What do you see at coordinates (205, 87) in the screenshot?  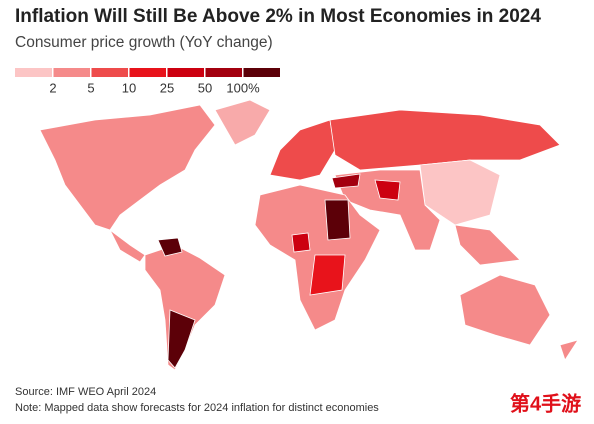 I see `legend-tick-label: 50` at bounding box center [205, 87].